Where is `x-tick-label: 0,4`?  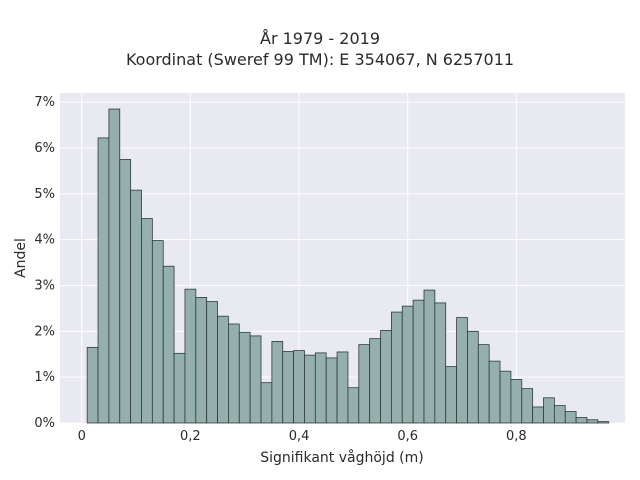
x-tick-label: 0,4 is located at coordinates (299, 436).